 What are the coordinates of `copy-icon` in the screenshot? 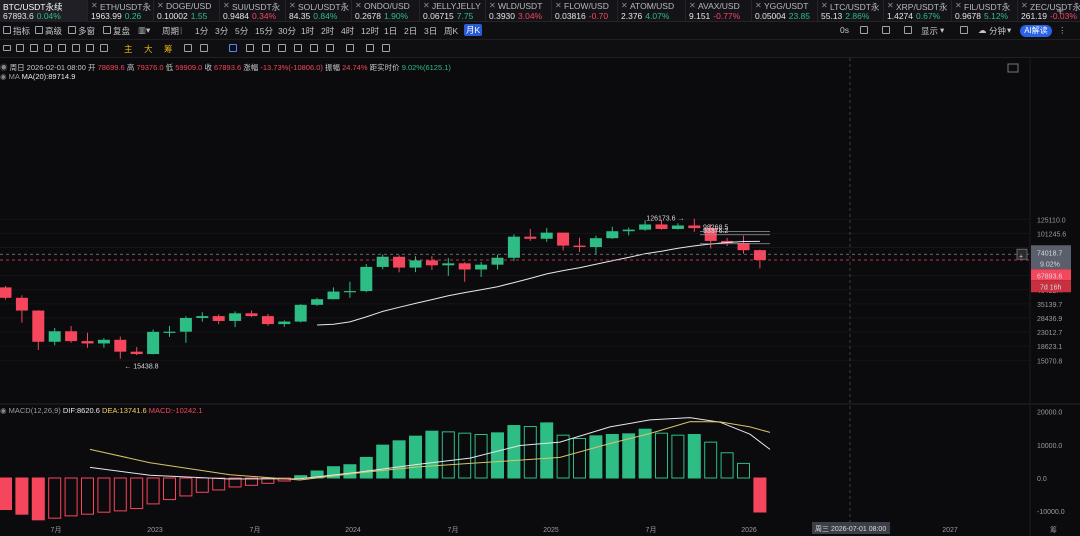 It's located at (233, 48).